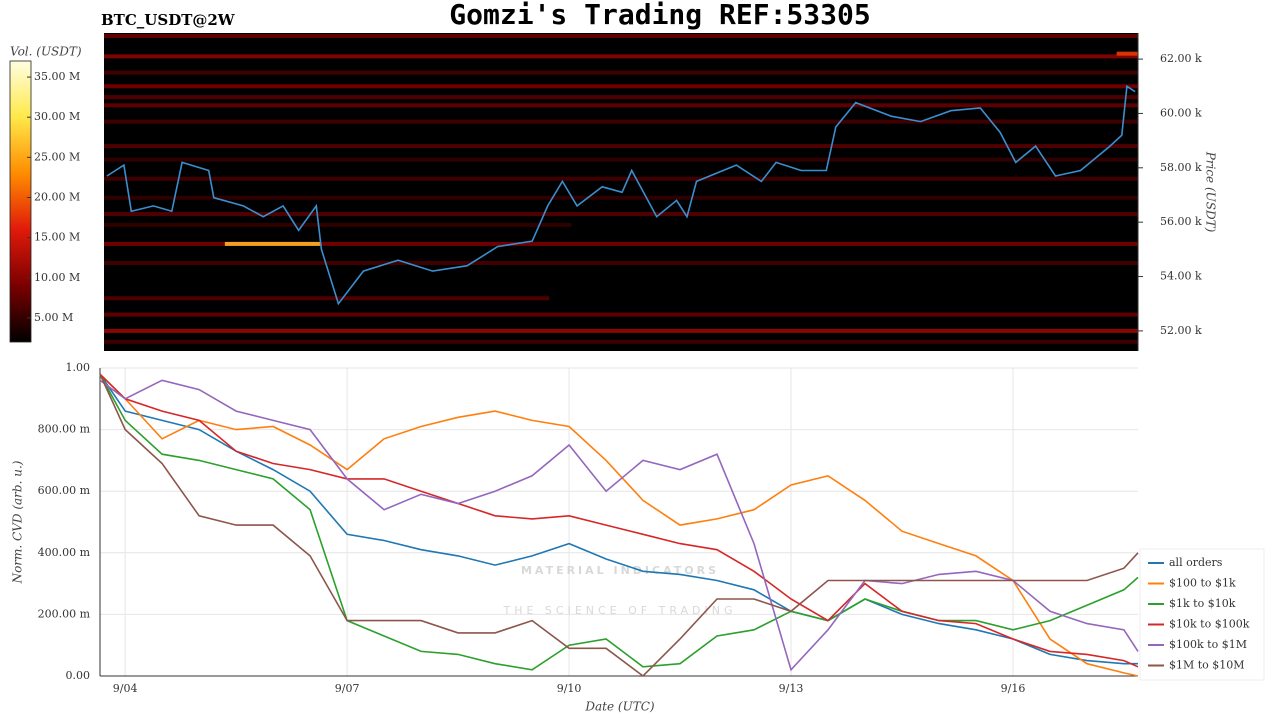 The height and width of the screenshot is (720, 1280). Describe the element at coordinates (1181, 276) in the screenshot. I see `y-tick-label: 54.00 k` at that location.